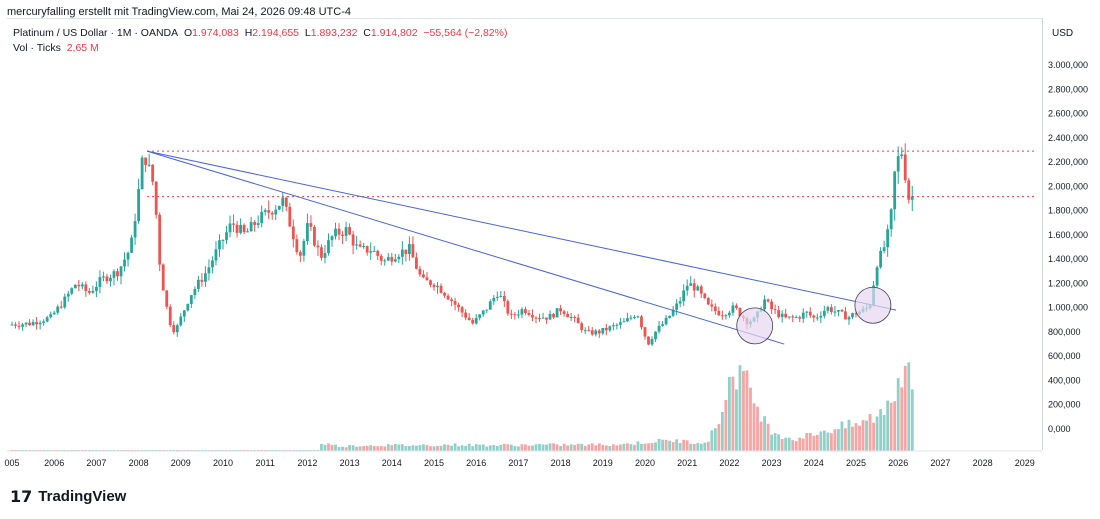 Image resolution: width=1100 pixels, height=519 pixels. I want to click on x-tick-label: 2013, so click(350, 463).